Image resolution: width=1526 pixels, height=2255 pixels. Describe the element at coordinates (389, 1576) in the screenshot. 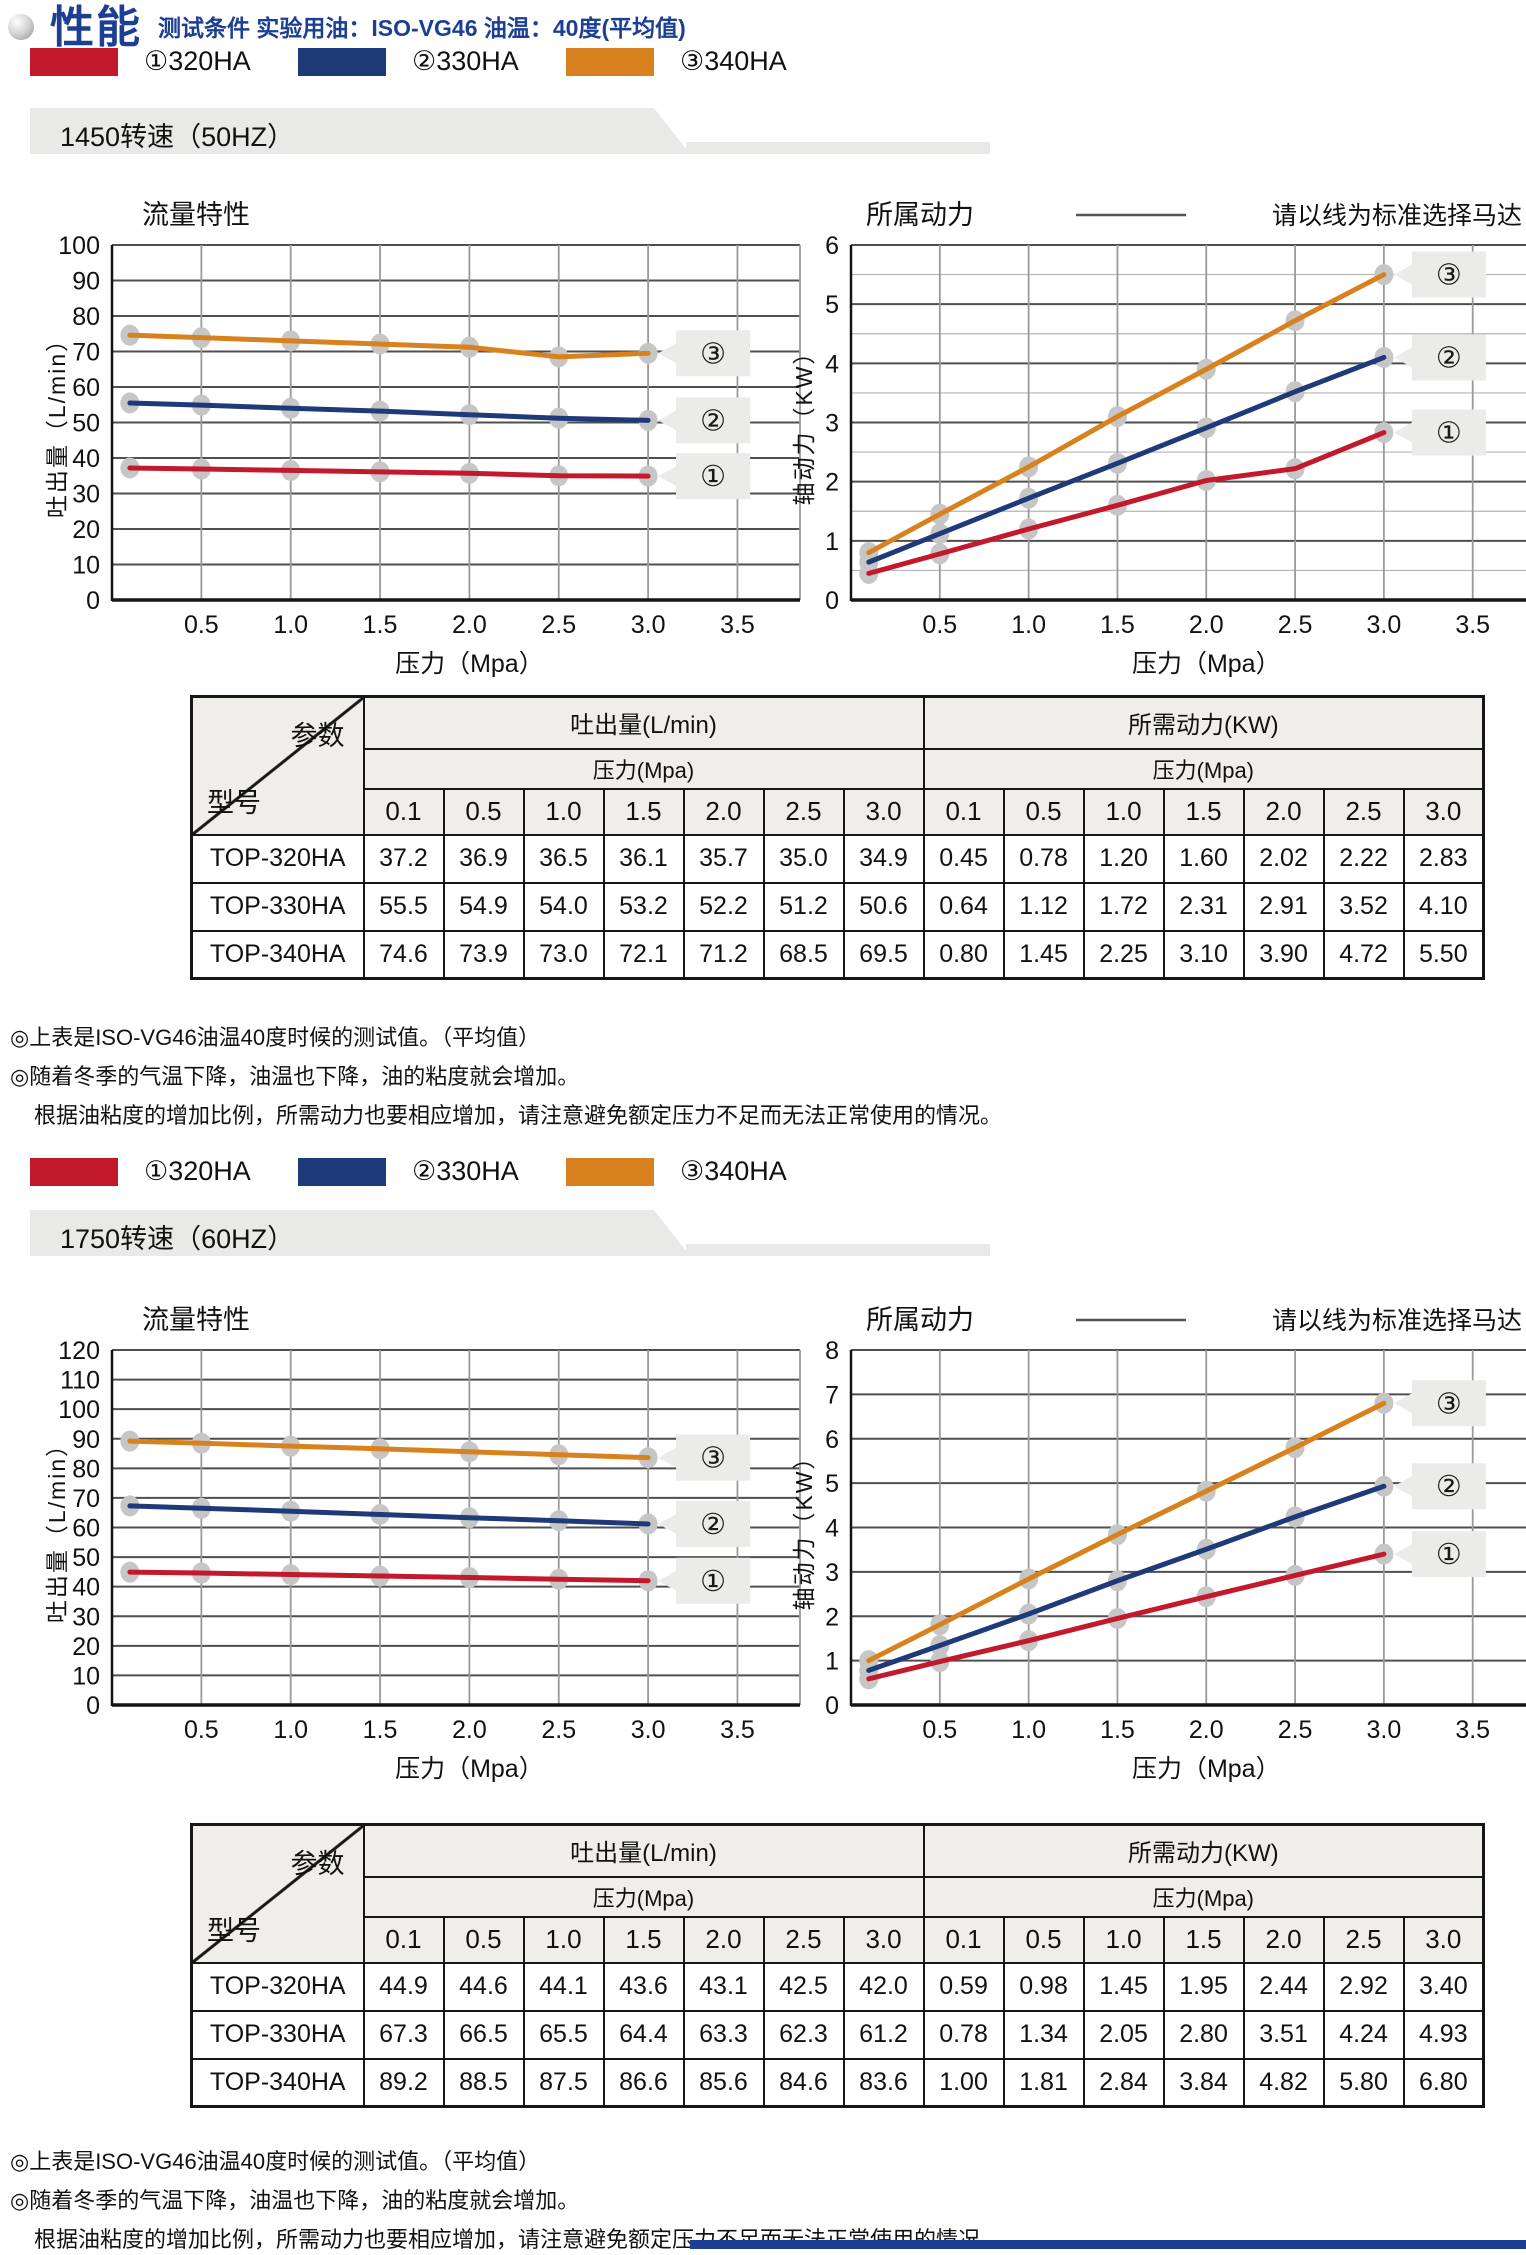

I see `series-line-320HA` at that location.